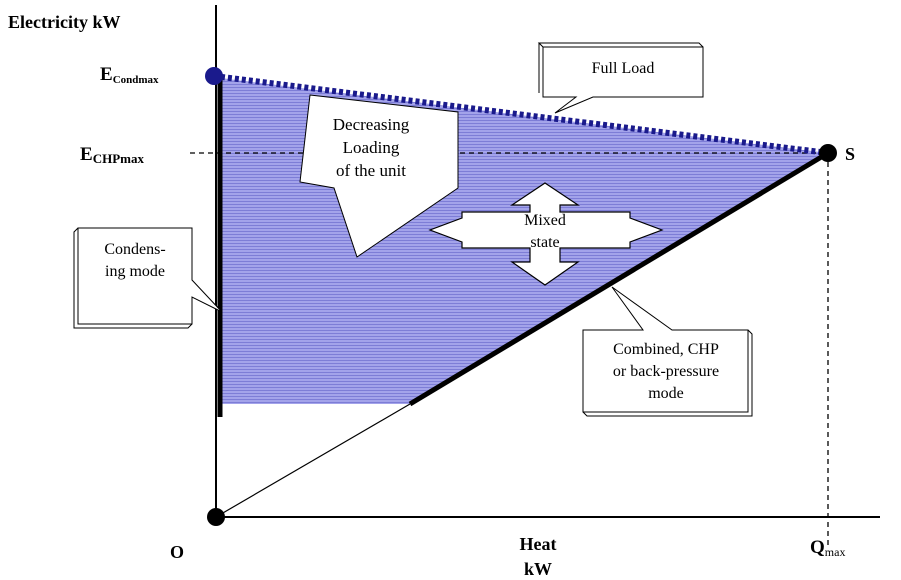 Image resolution: width=901 pixels, height=580 pixels. I want to click on combined-line-1: Combined, CHP, so click(666, 349).